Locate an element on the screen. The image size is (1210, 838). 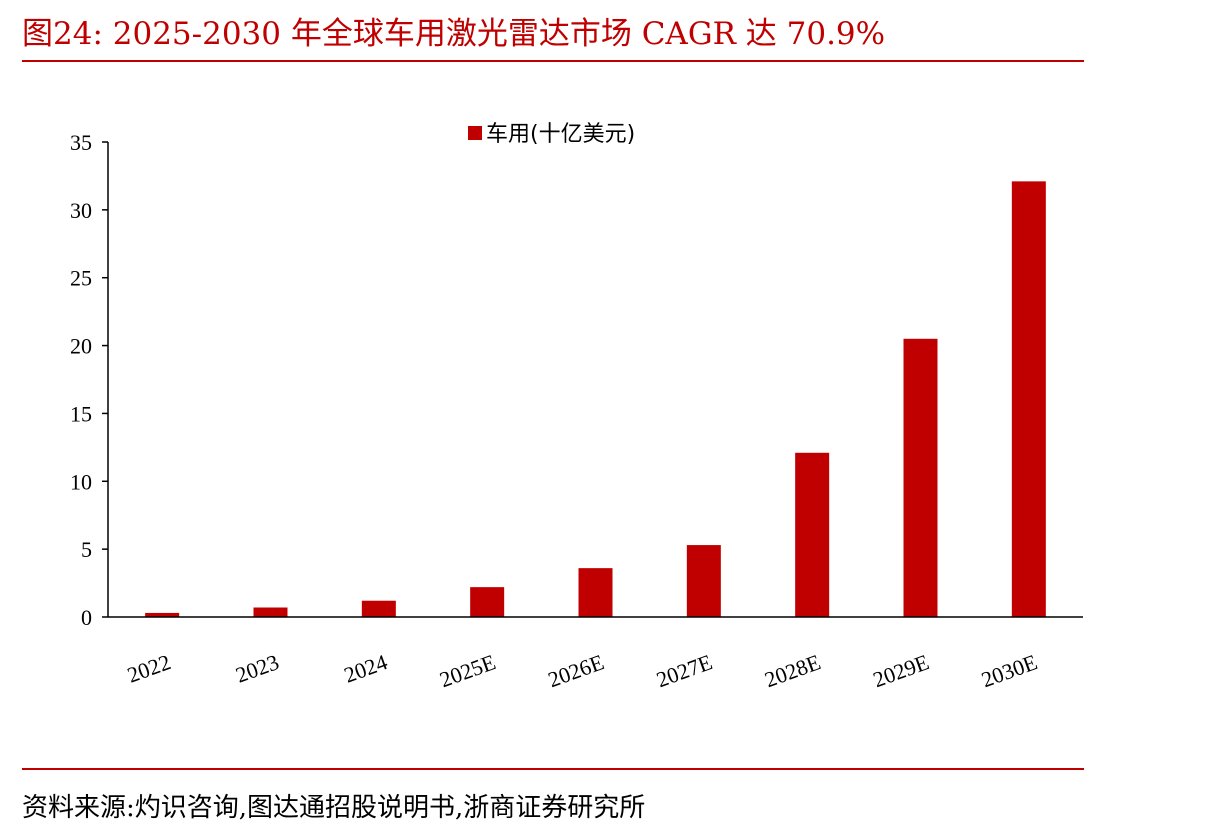
y-tick-label: 5 is located at coordinates (86, 549).